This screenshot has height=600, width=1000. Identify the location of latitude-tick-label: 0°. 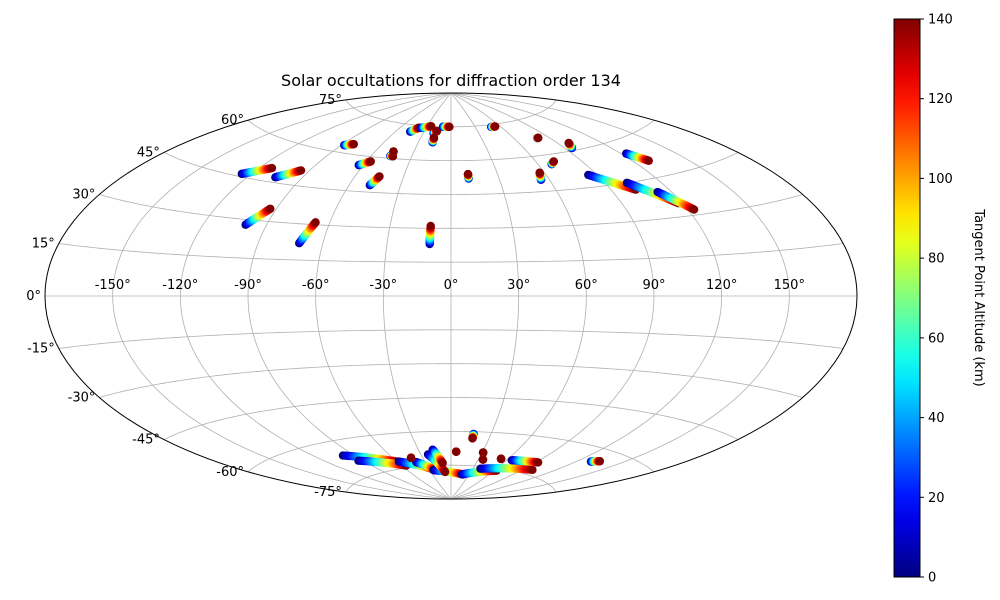
(33, 296).